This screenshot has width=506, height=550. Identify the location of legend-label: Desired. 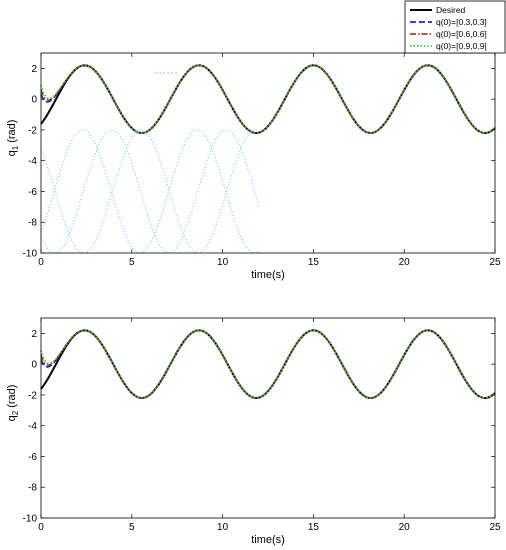
(451, 10).